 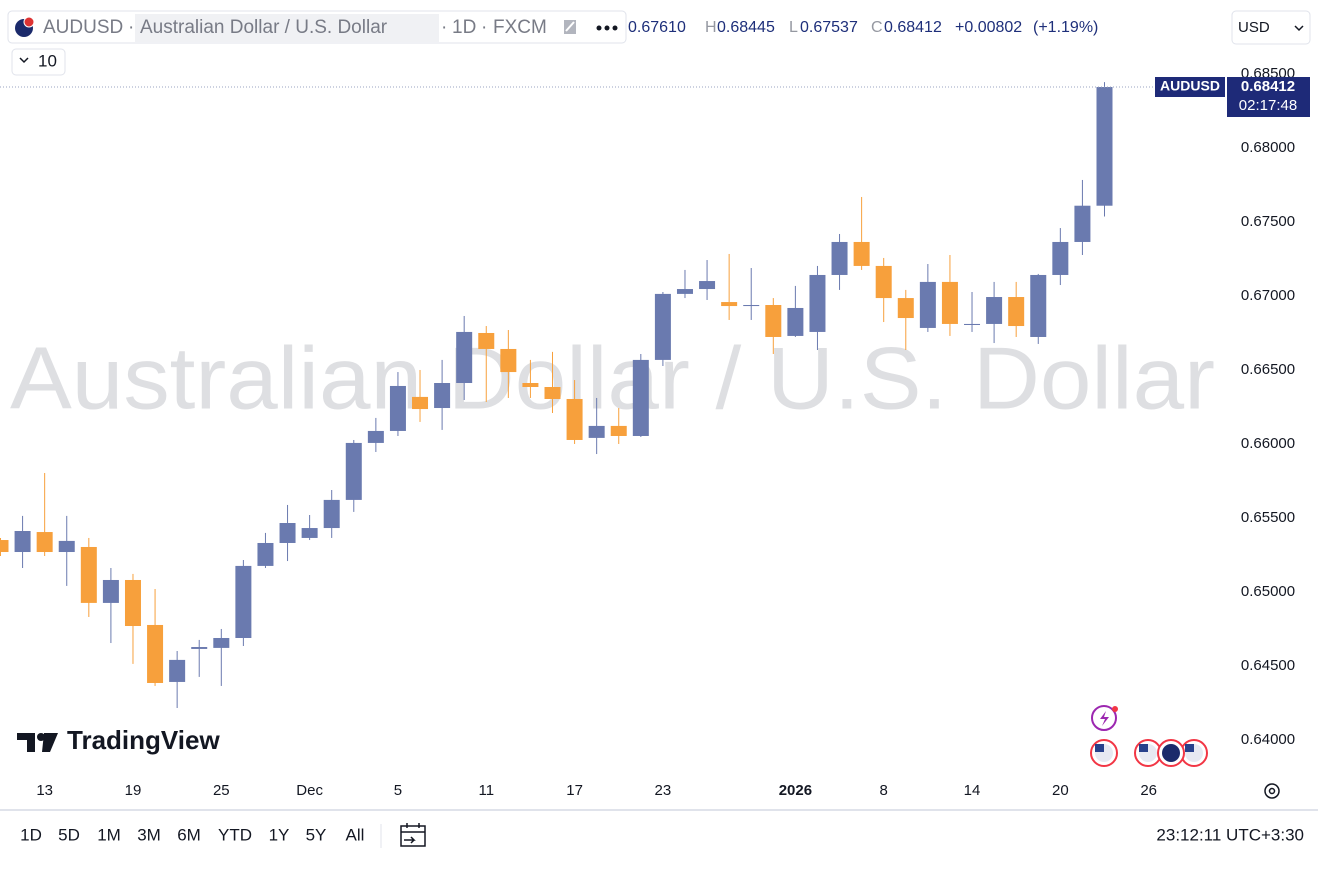 What do you see at coordinates (1268, 147) in the screenshot?
I see `y-tick-label: 0.68000` at bounding box center [1268, 147].